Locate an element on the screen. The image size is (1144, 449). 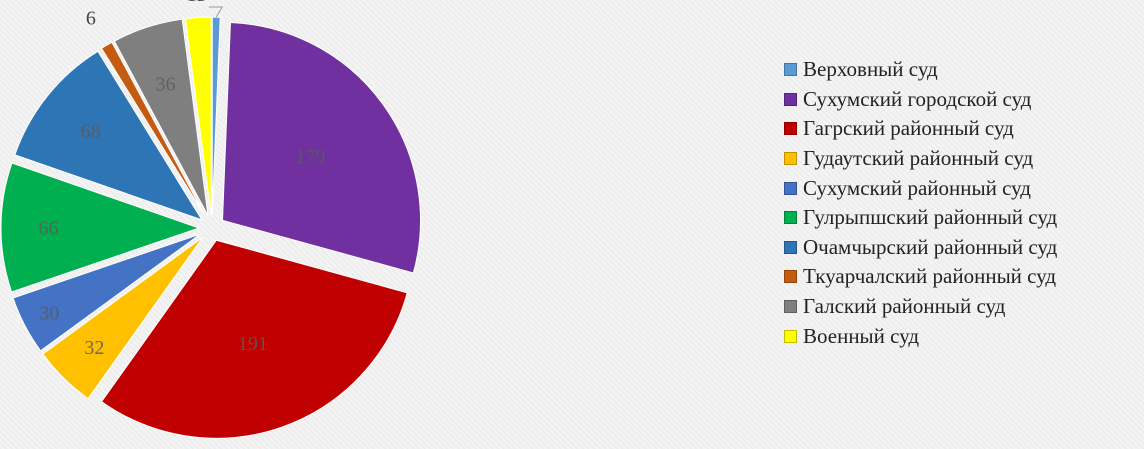
pie-slice-галский-районный-суд is located at coordinates (161, 117).